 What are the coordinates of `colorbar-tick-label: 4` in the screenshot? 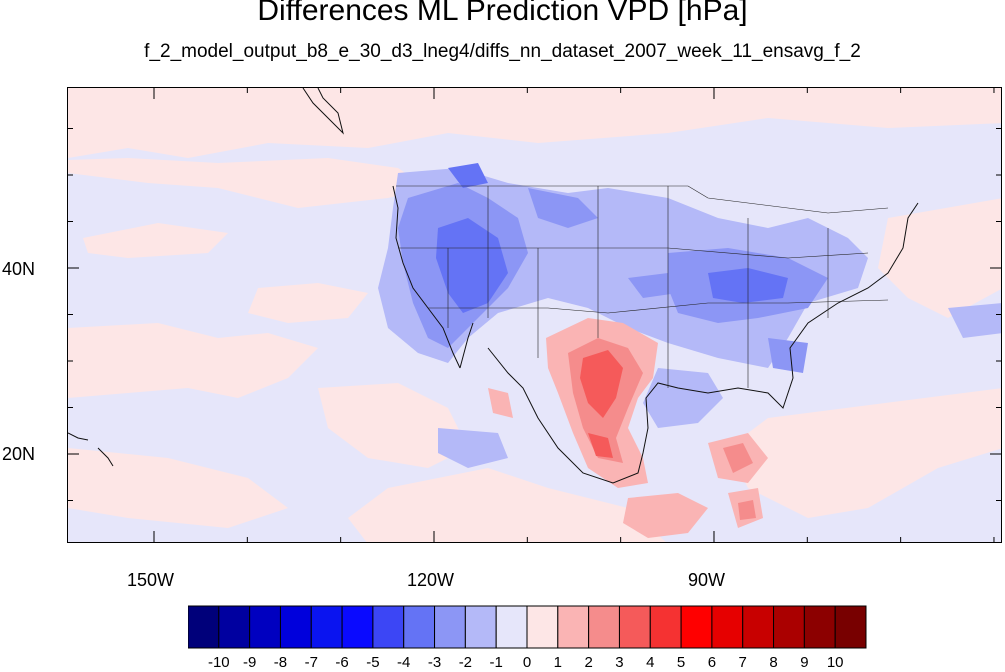 It's located at (650, 662).